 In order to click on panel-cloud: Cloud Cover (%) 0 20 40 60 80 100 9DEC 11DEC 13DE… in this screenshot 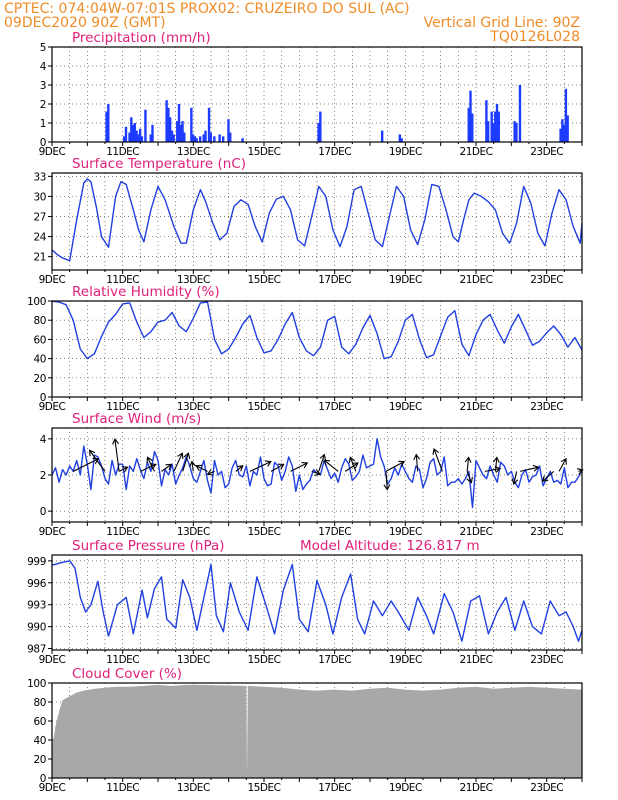, I will do `click(305, 730)`.